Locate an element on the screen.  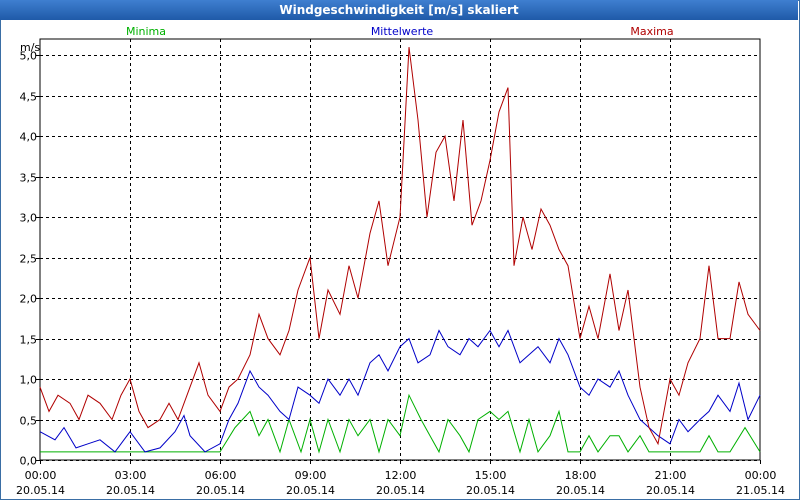
legend-mittelwerte: Mittelwerte is located at coordinates (402, 31).